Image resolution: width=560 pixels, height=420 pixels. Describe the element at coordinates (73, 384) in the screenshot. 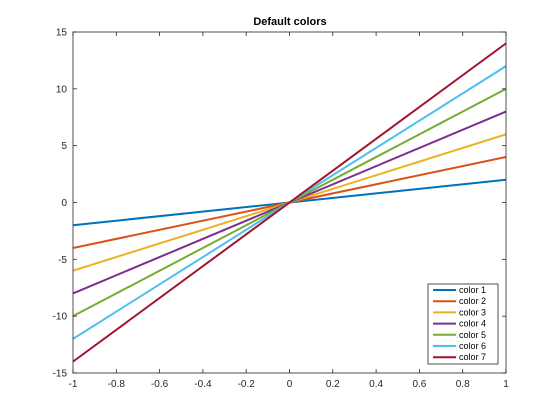

I see `x-tick-label: -1` at that location.